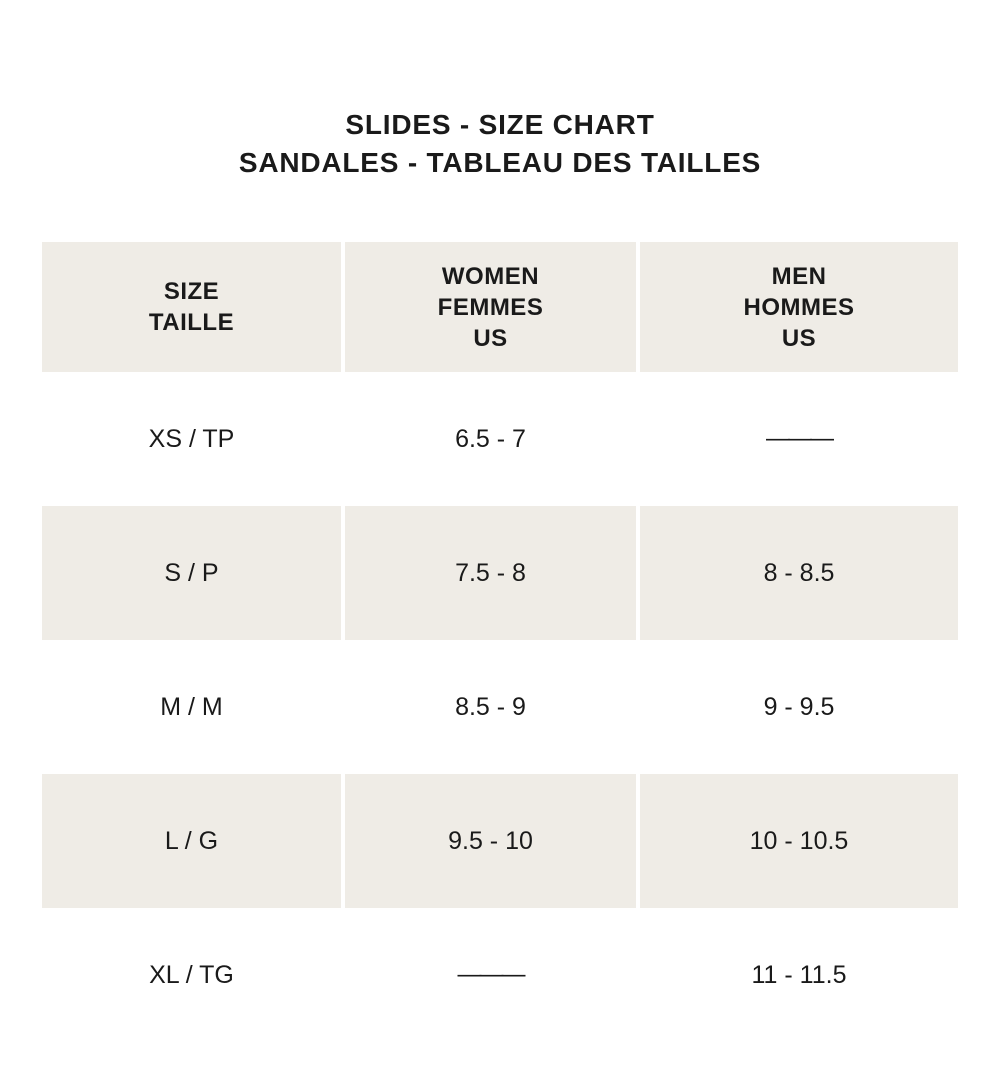 Image resolution: width=1000 pixels, height=1091 pixels. I want to click on table-row: S / P 7.5 - 8 8 - 8.5, so click(500, 573).